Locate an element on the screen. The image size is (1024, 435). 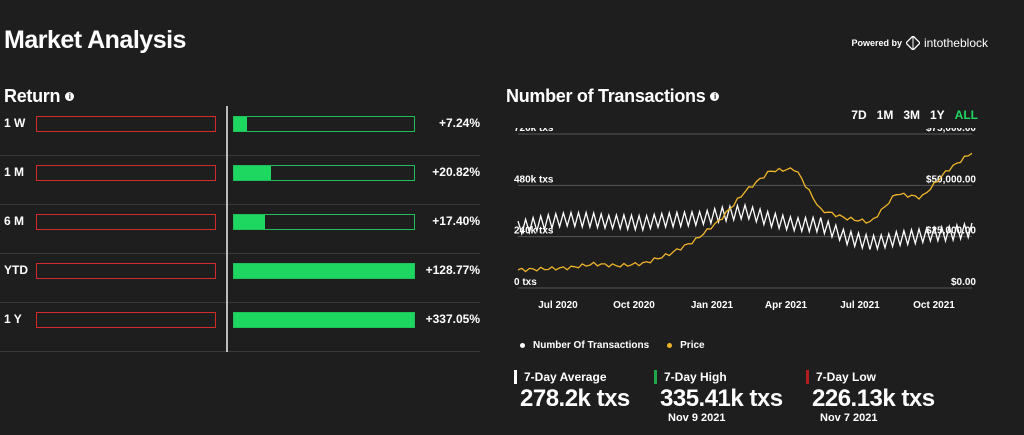
stat-value: 278.2k txs is located at coordinates (575, 398).